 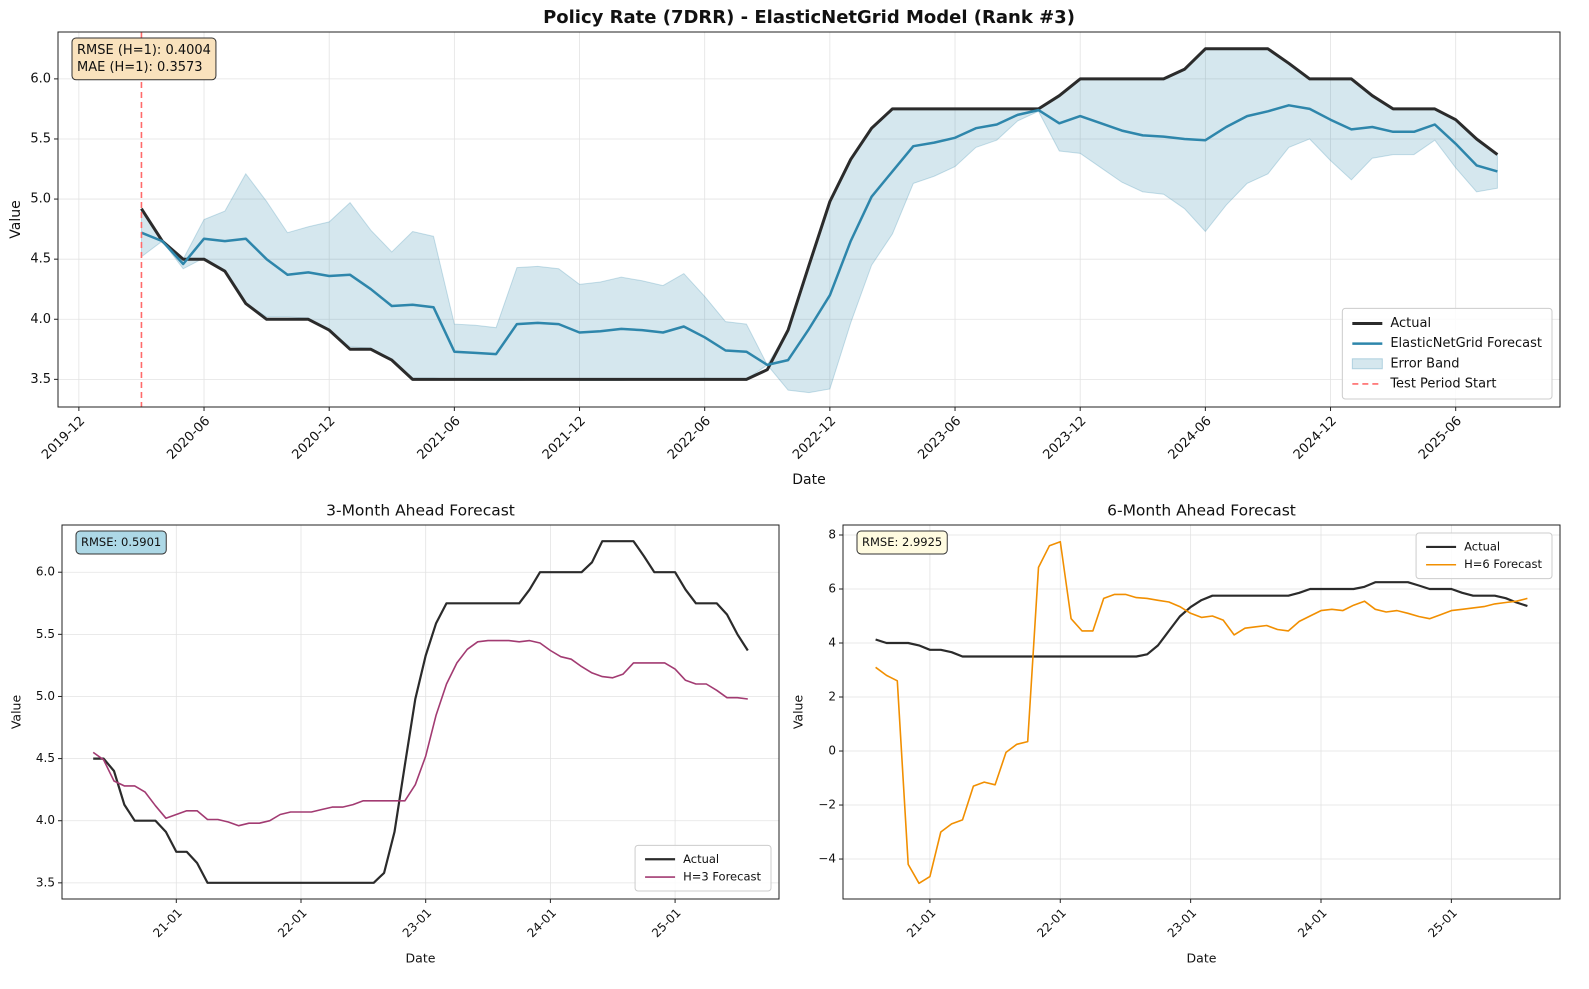 I want to click on legend-label: Test Period Start, so click(x=1442, y=383).